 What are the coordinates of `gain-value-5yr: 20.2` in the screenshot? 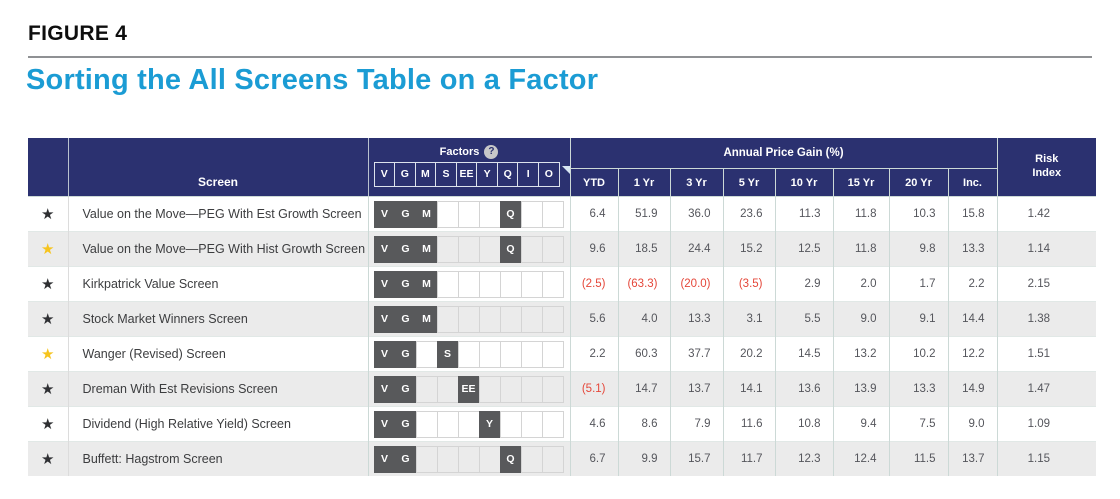 It's located at (748, 354).